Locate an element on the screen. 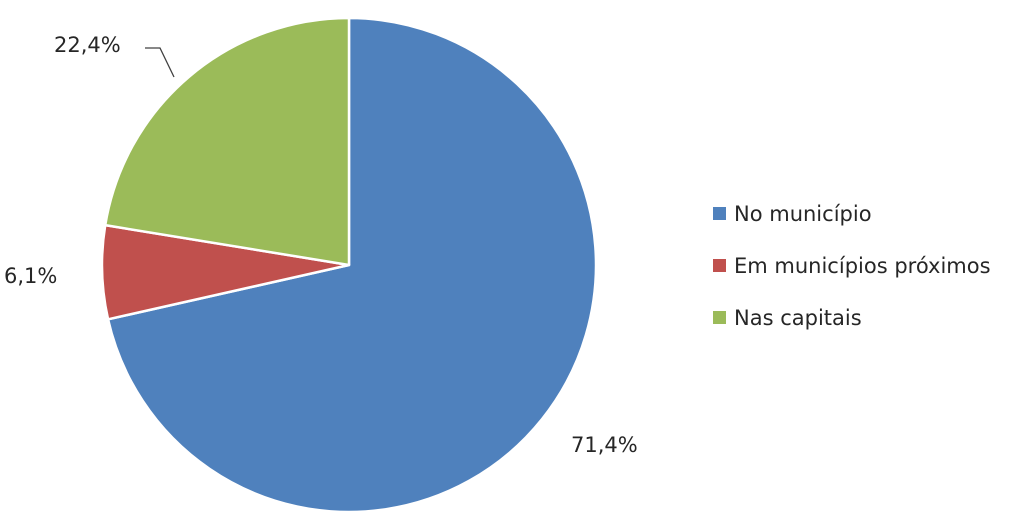 Image resolution: width=1036 pixels, height=512 pixels. legend-swatch-nas-capitais is located at coordinates (719, 317).